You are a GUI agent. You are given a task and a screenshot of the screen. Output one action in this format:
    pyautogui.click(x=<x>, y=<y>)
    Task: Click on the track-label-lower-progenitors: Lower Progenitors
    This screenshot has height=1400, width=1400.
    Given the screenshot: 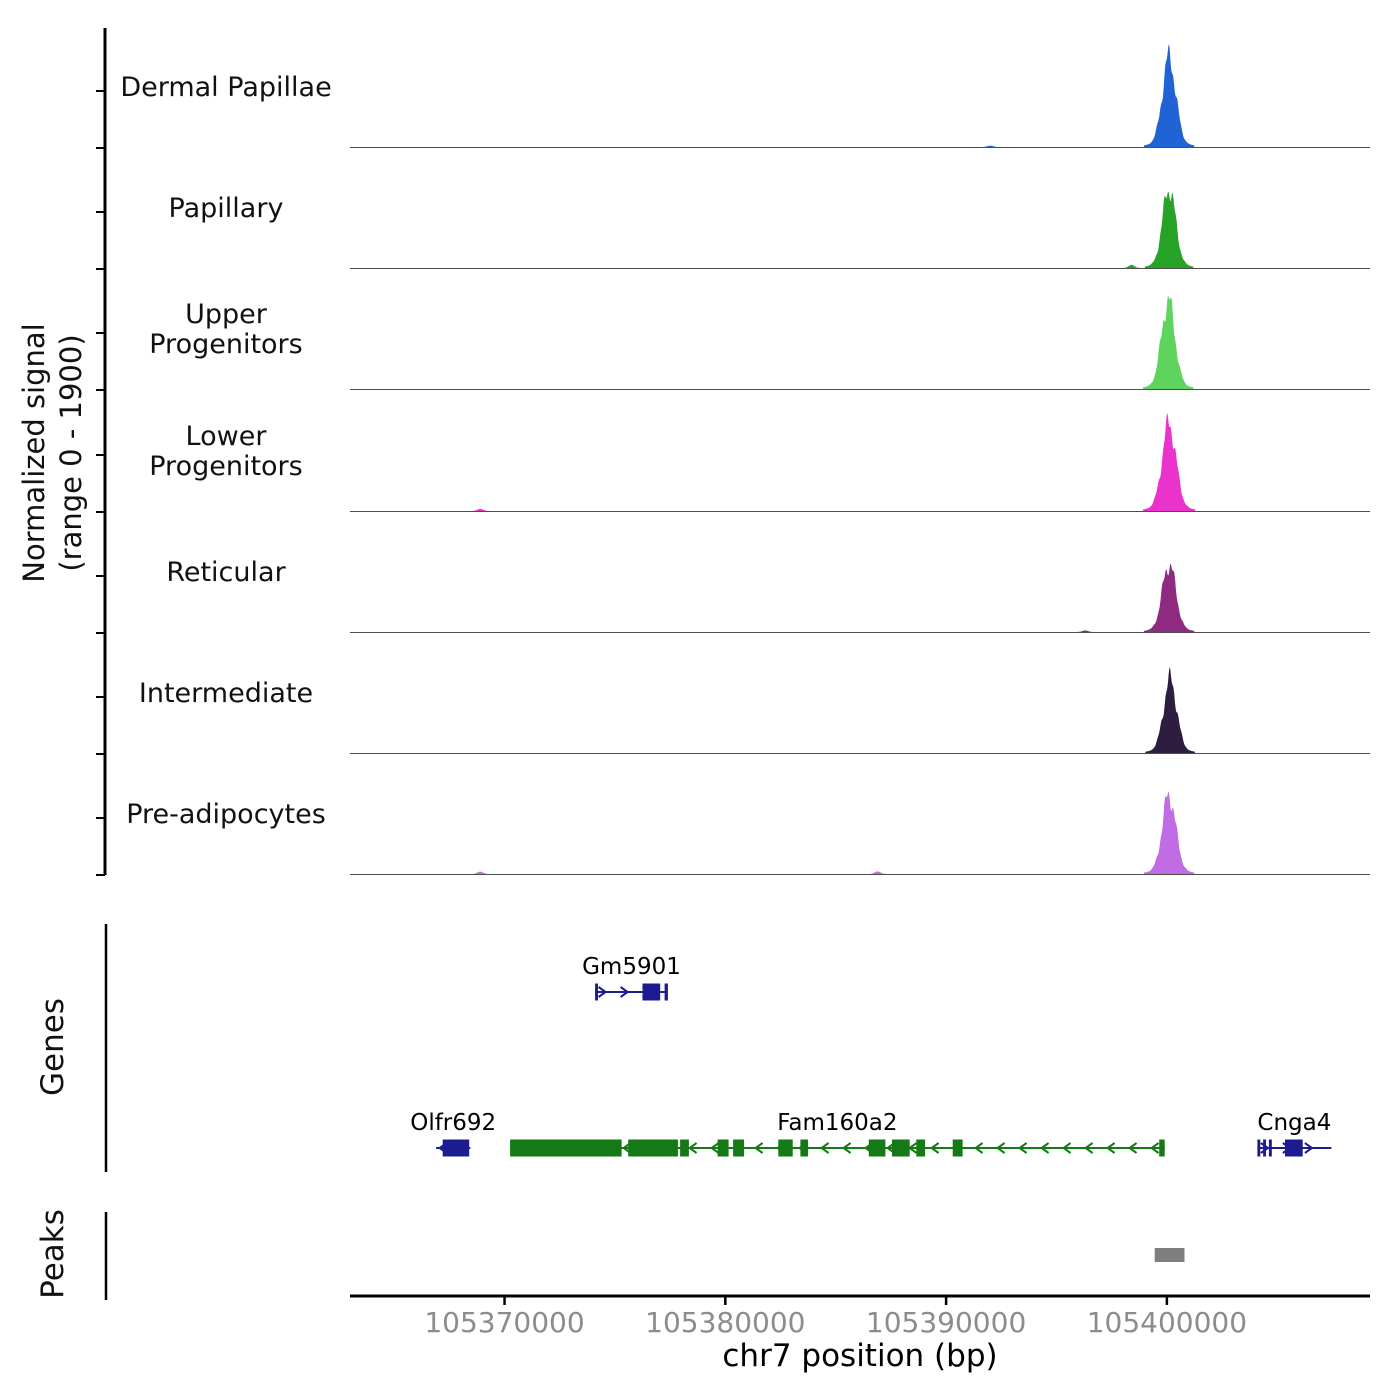 What is the action you would take?
    pyautogui.click(x=226, y=451)
    